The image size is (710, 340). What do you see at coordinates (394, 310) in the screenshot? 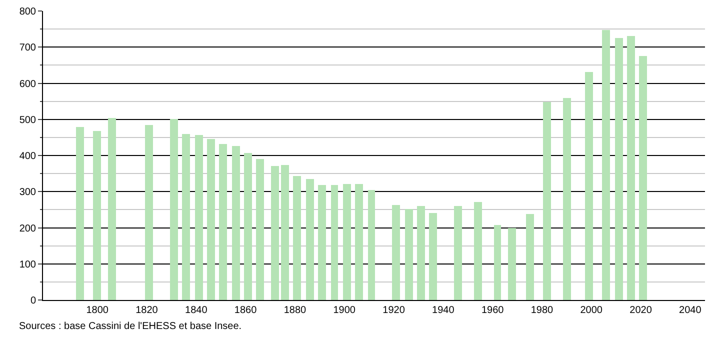
I see `x-tick-label: 1920` at bounding box center [394, 310].